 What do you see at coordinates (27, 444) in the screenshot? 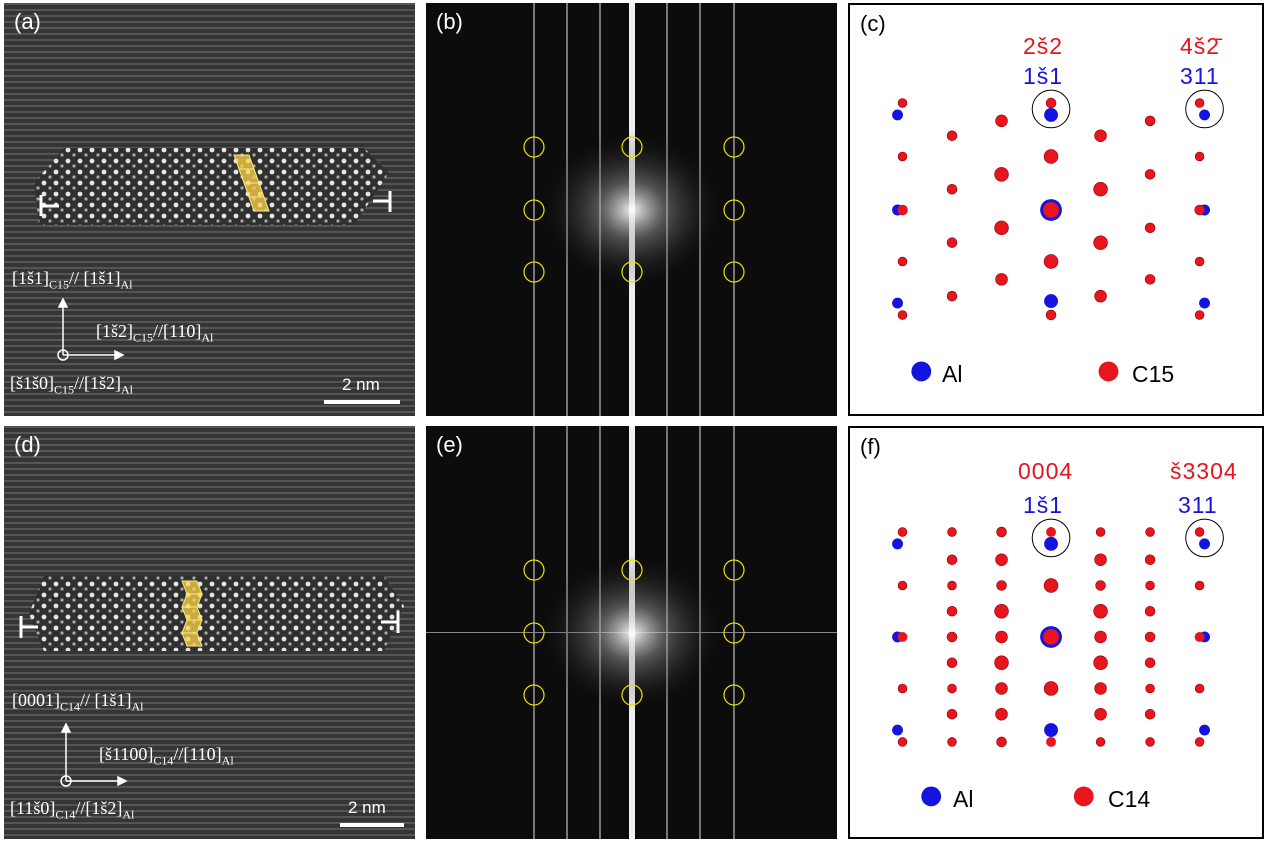
I see `panel-label: (d)` at bounding box center [27, 444].